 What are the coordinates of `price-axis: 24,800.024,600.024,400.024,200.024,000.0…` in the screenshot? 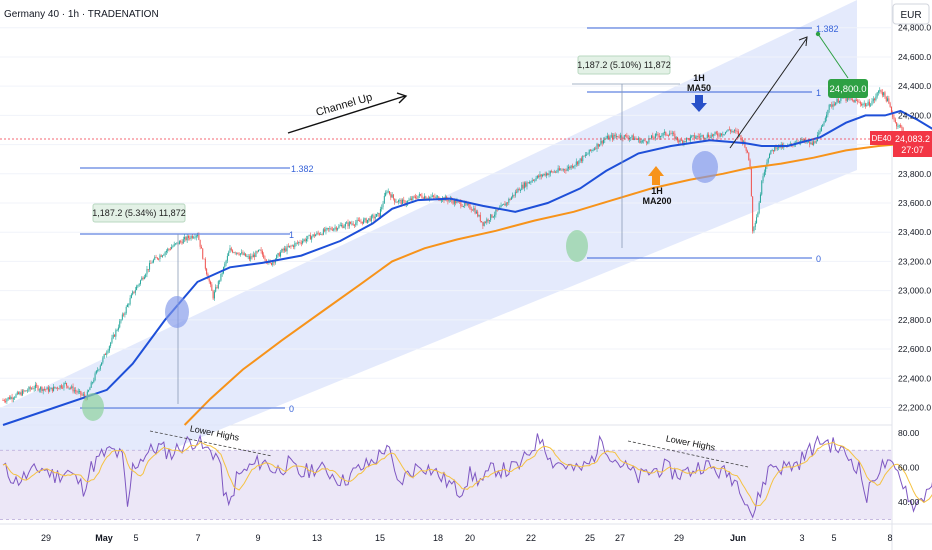 It's located at (914, 218).